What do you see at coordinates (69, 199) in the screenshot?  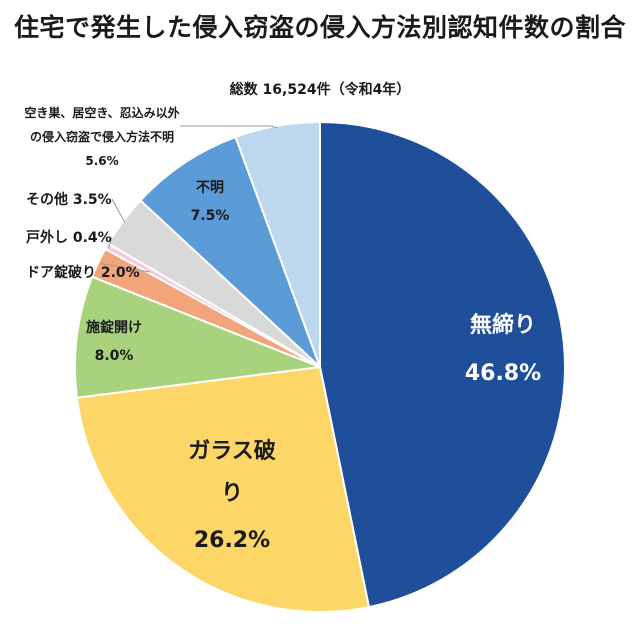 I see `label-sonota: その他 3.5%` at bounding box center [69, 199].